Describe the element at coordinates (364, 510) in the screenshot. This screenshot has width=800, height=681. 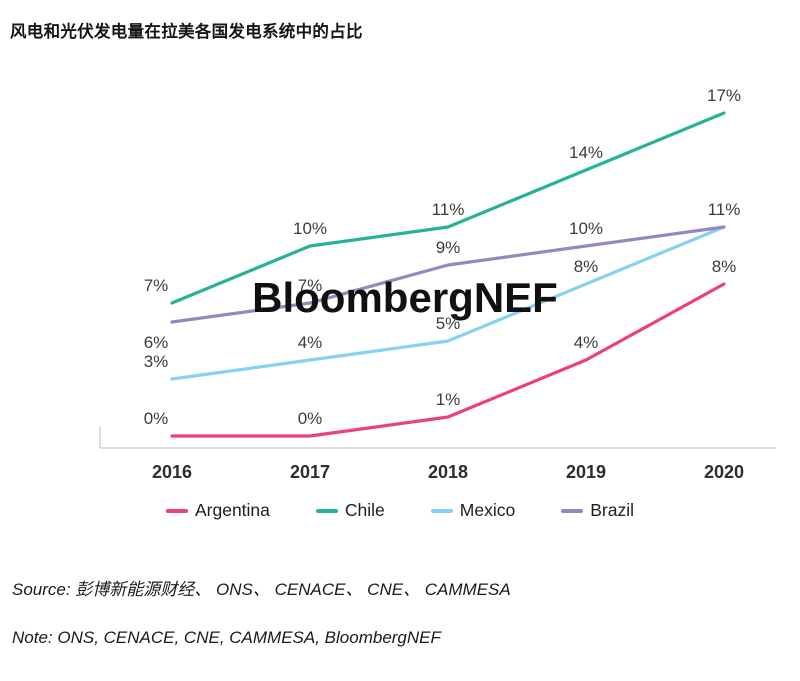
I see `legend-label: Chile` at that location.